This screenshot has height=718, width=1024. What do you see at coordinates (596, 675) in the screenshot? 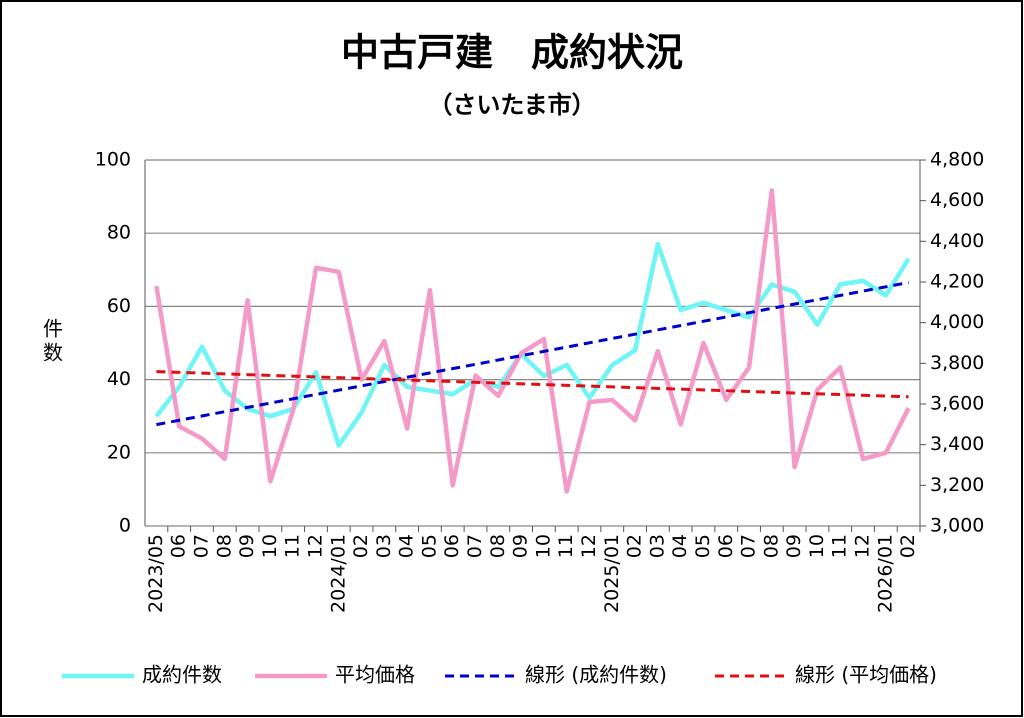
I see `legend-label: 線形 (成約件数)` at bounding box center [596, 675].